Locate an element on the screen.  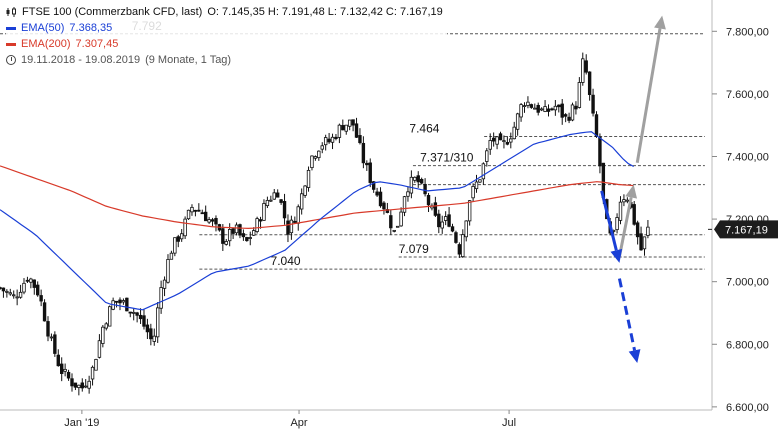
ema200-swatch is located at coordinates (11, 44).